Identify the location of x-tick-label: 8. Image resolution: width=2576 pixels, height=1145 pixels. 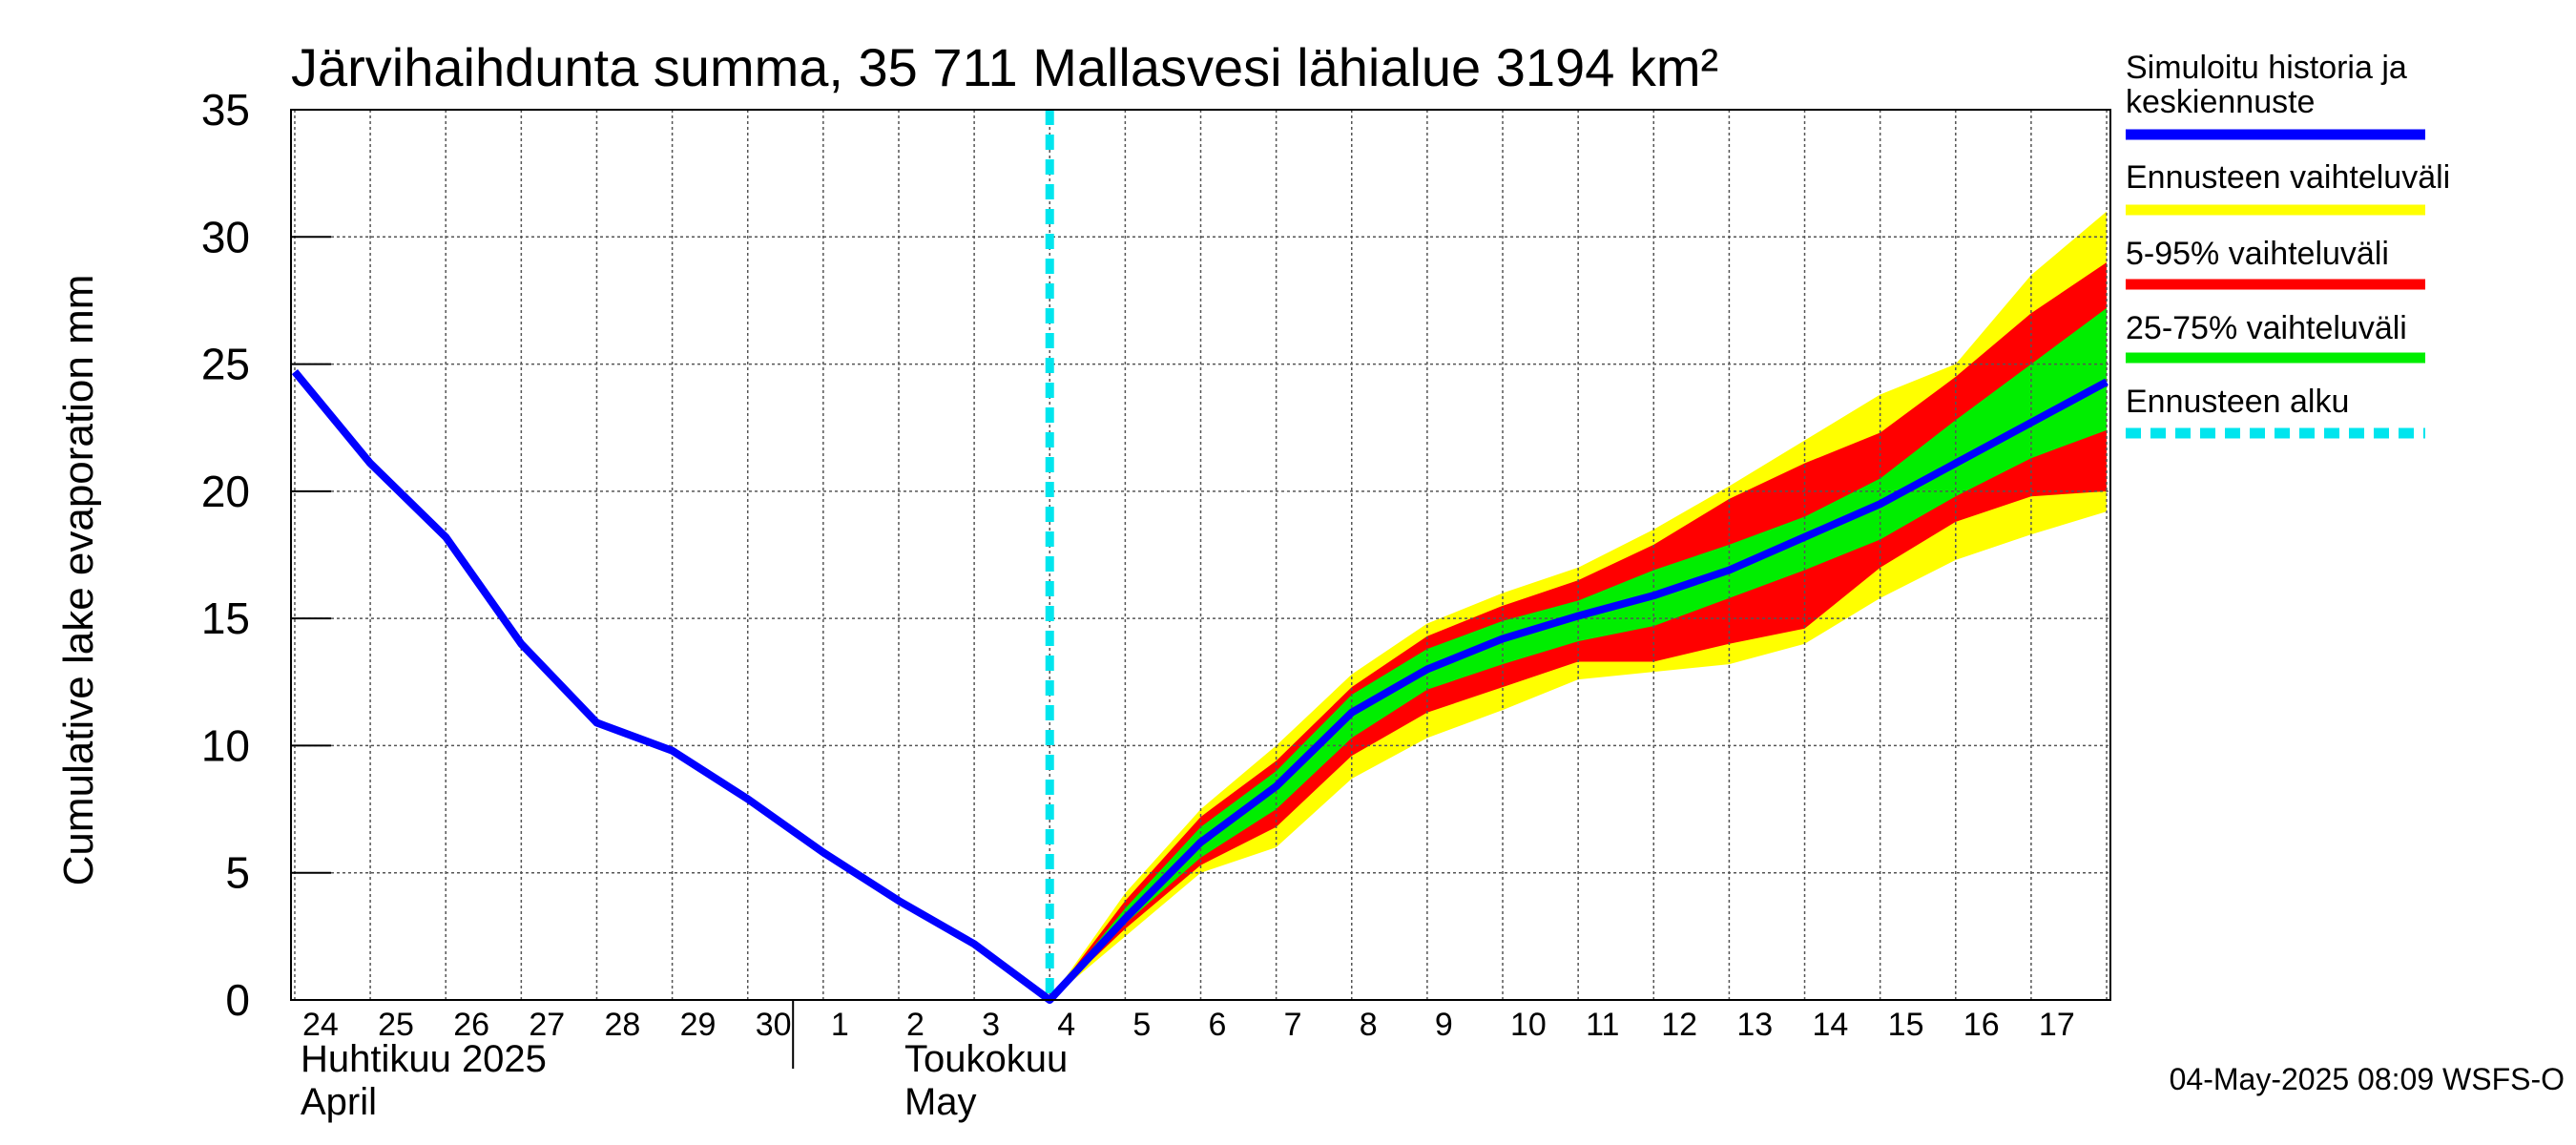
(1369, 1025).